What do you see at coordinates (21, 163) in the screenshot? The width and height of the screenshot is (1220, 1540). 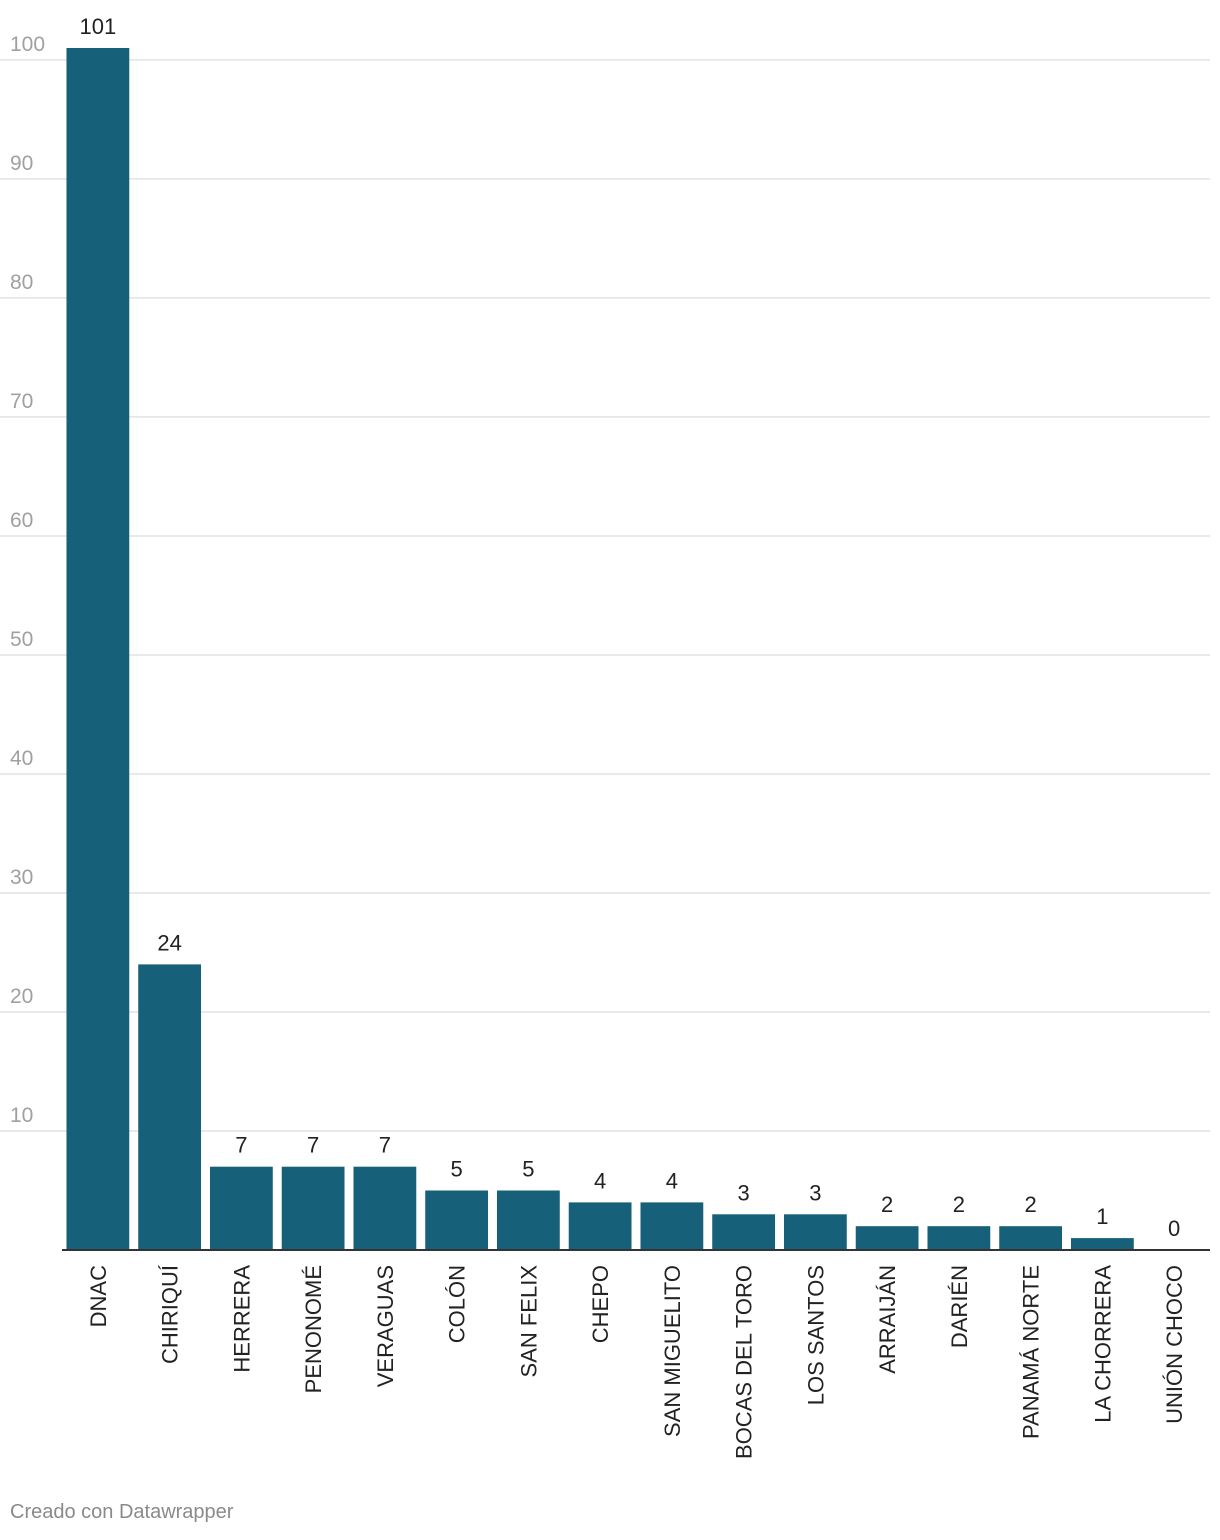 I see `y-tick-label: 90` at bounding box center [21, 163].